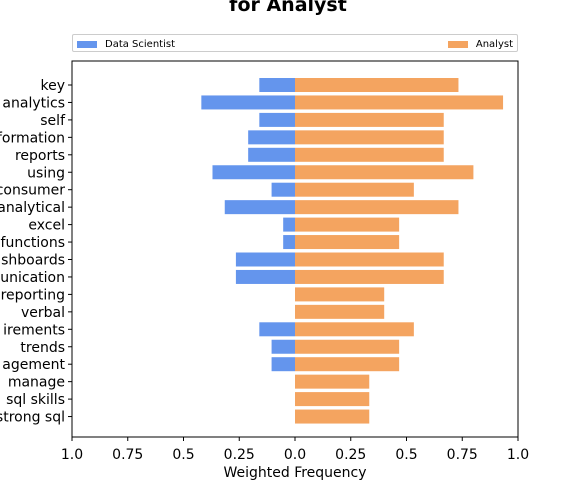  I want to click on bar-analyst-shboards, so click(369, 259).